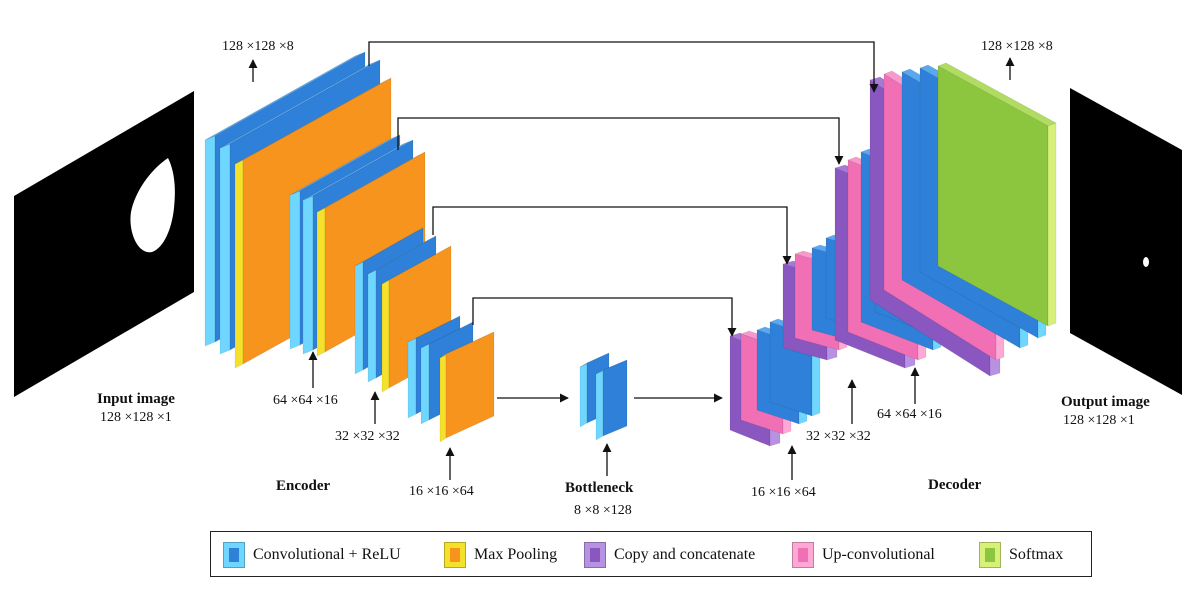 The width and height of the screenshot is (1200, 594). I want to click on bottleneck-dims: 8 ×8 ×128, so click(603, 510).